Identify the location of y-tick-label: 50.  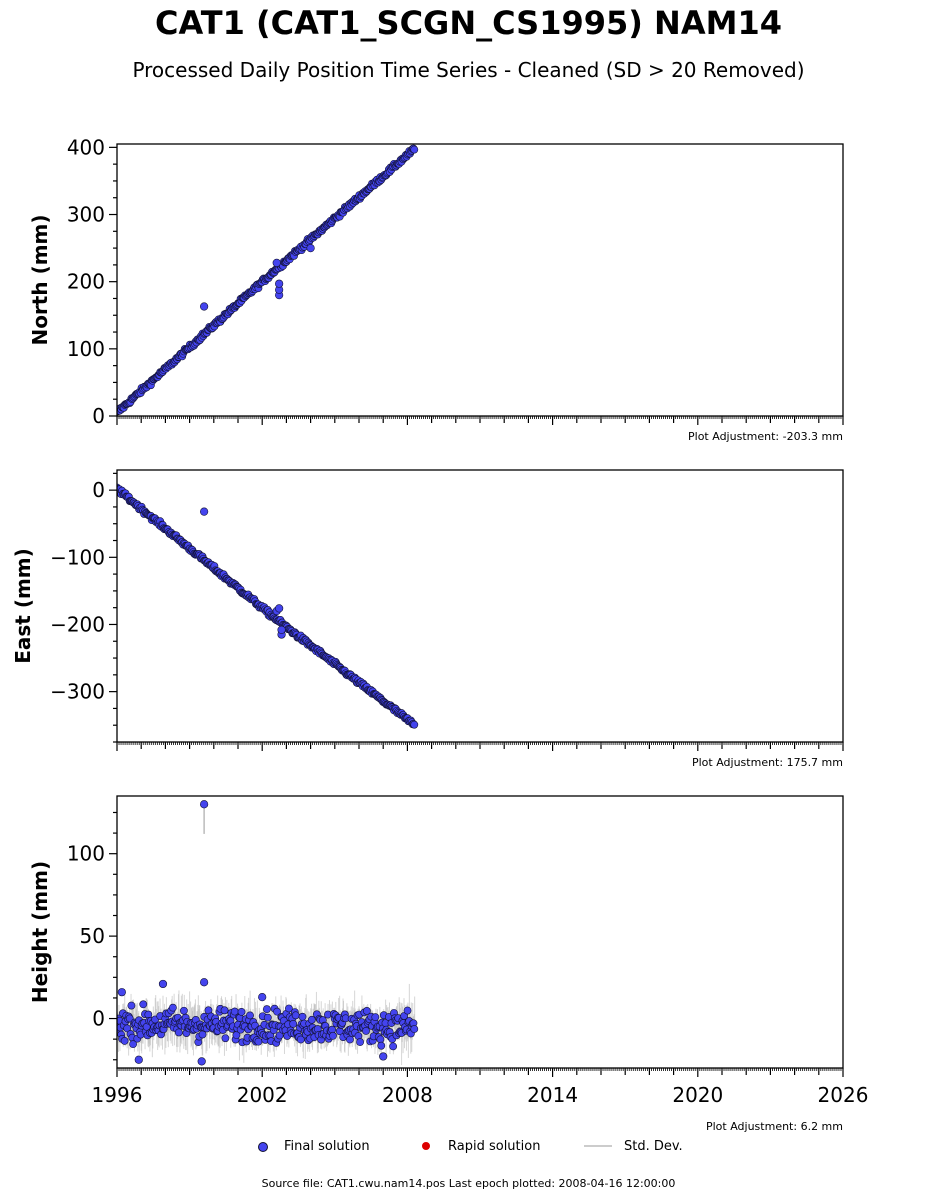
(92, 936).